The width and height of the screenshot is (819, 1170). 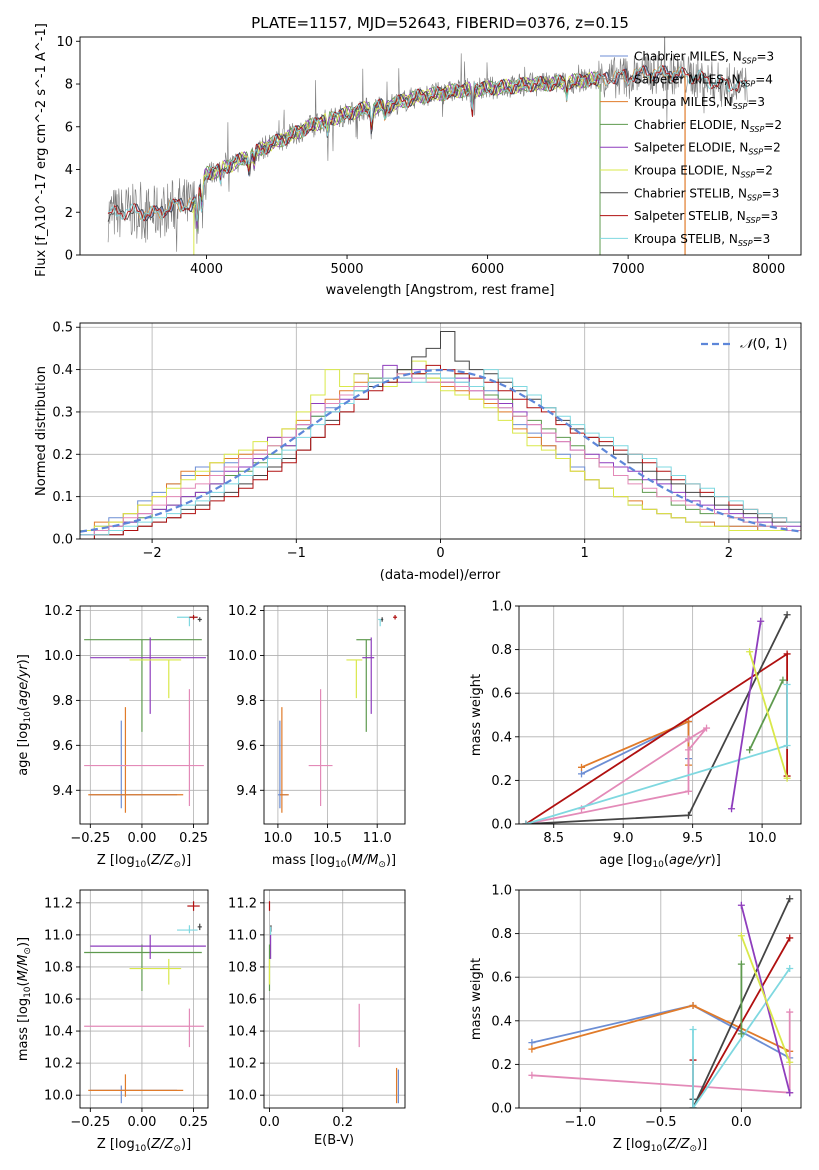 I want to click on panel-weight-vs-age: 8.5 9.0 9.5 10.0 0.0 0.2 0.4 0.6 0.8 1.0, so click(x=646, y=723).